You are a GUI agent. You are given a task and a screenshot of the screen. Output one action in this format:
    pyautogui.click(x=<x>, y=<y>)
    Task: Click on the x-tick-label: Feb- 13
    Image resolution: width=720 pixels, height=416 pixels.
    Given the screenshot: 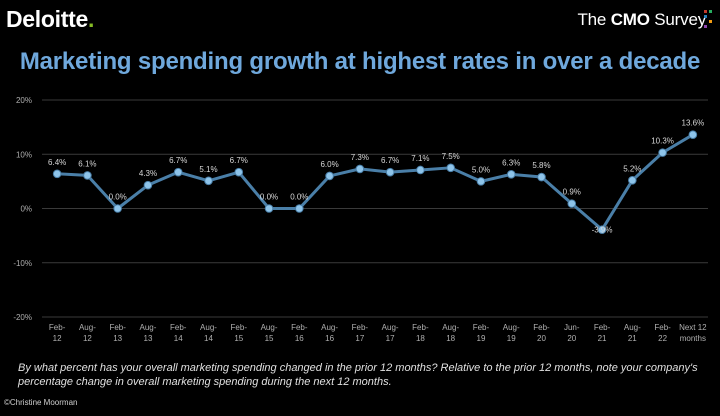 What is the action you would take?
    pyautogui.click(x=117, y=333)
    